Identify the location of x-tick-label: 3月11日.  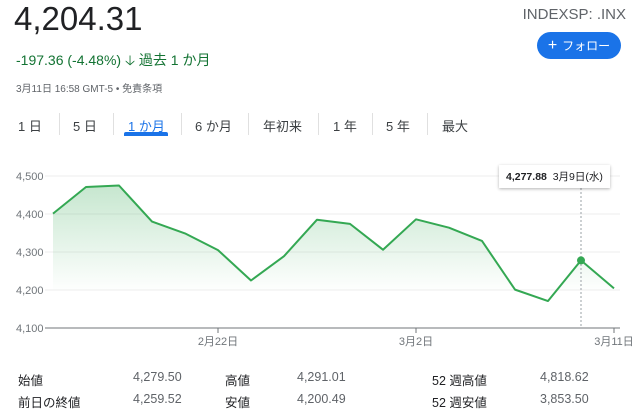
(614, 342).